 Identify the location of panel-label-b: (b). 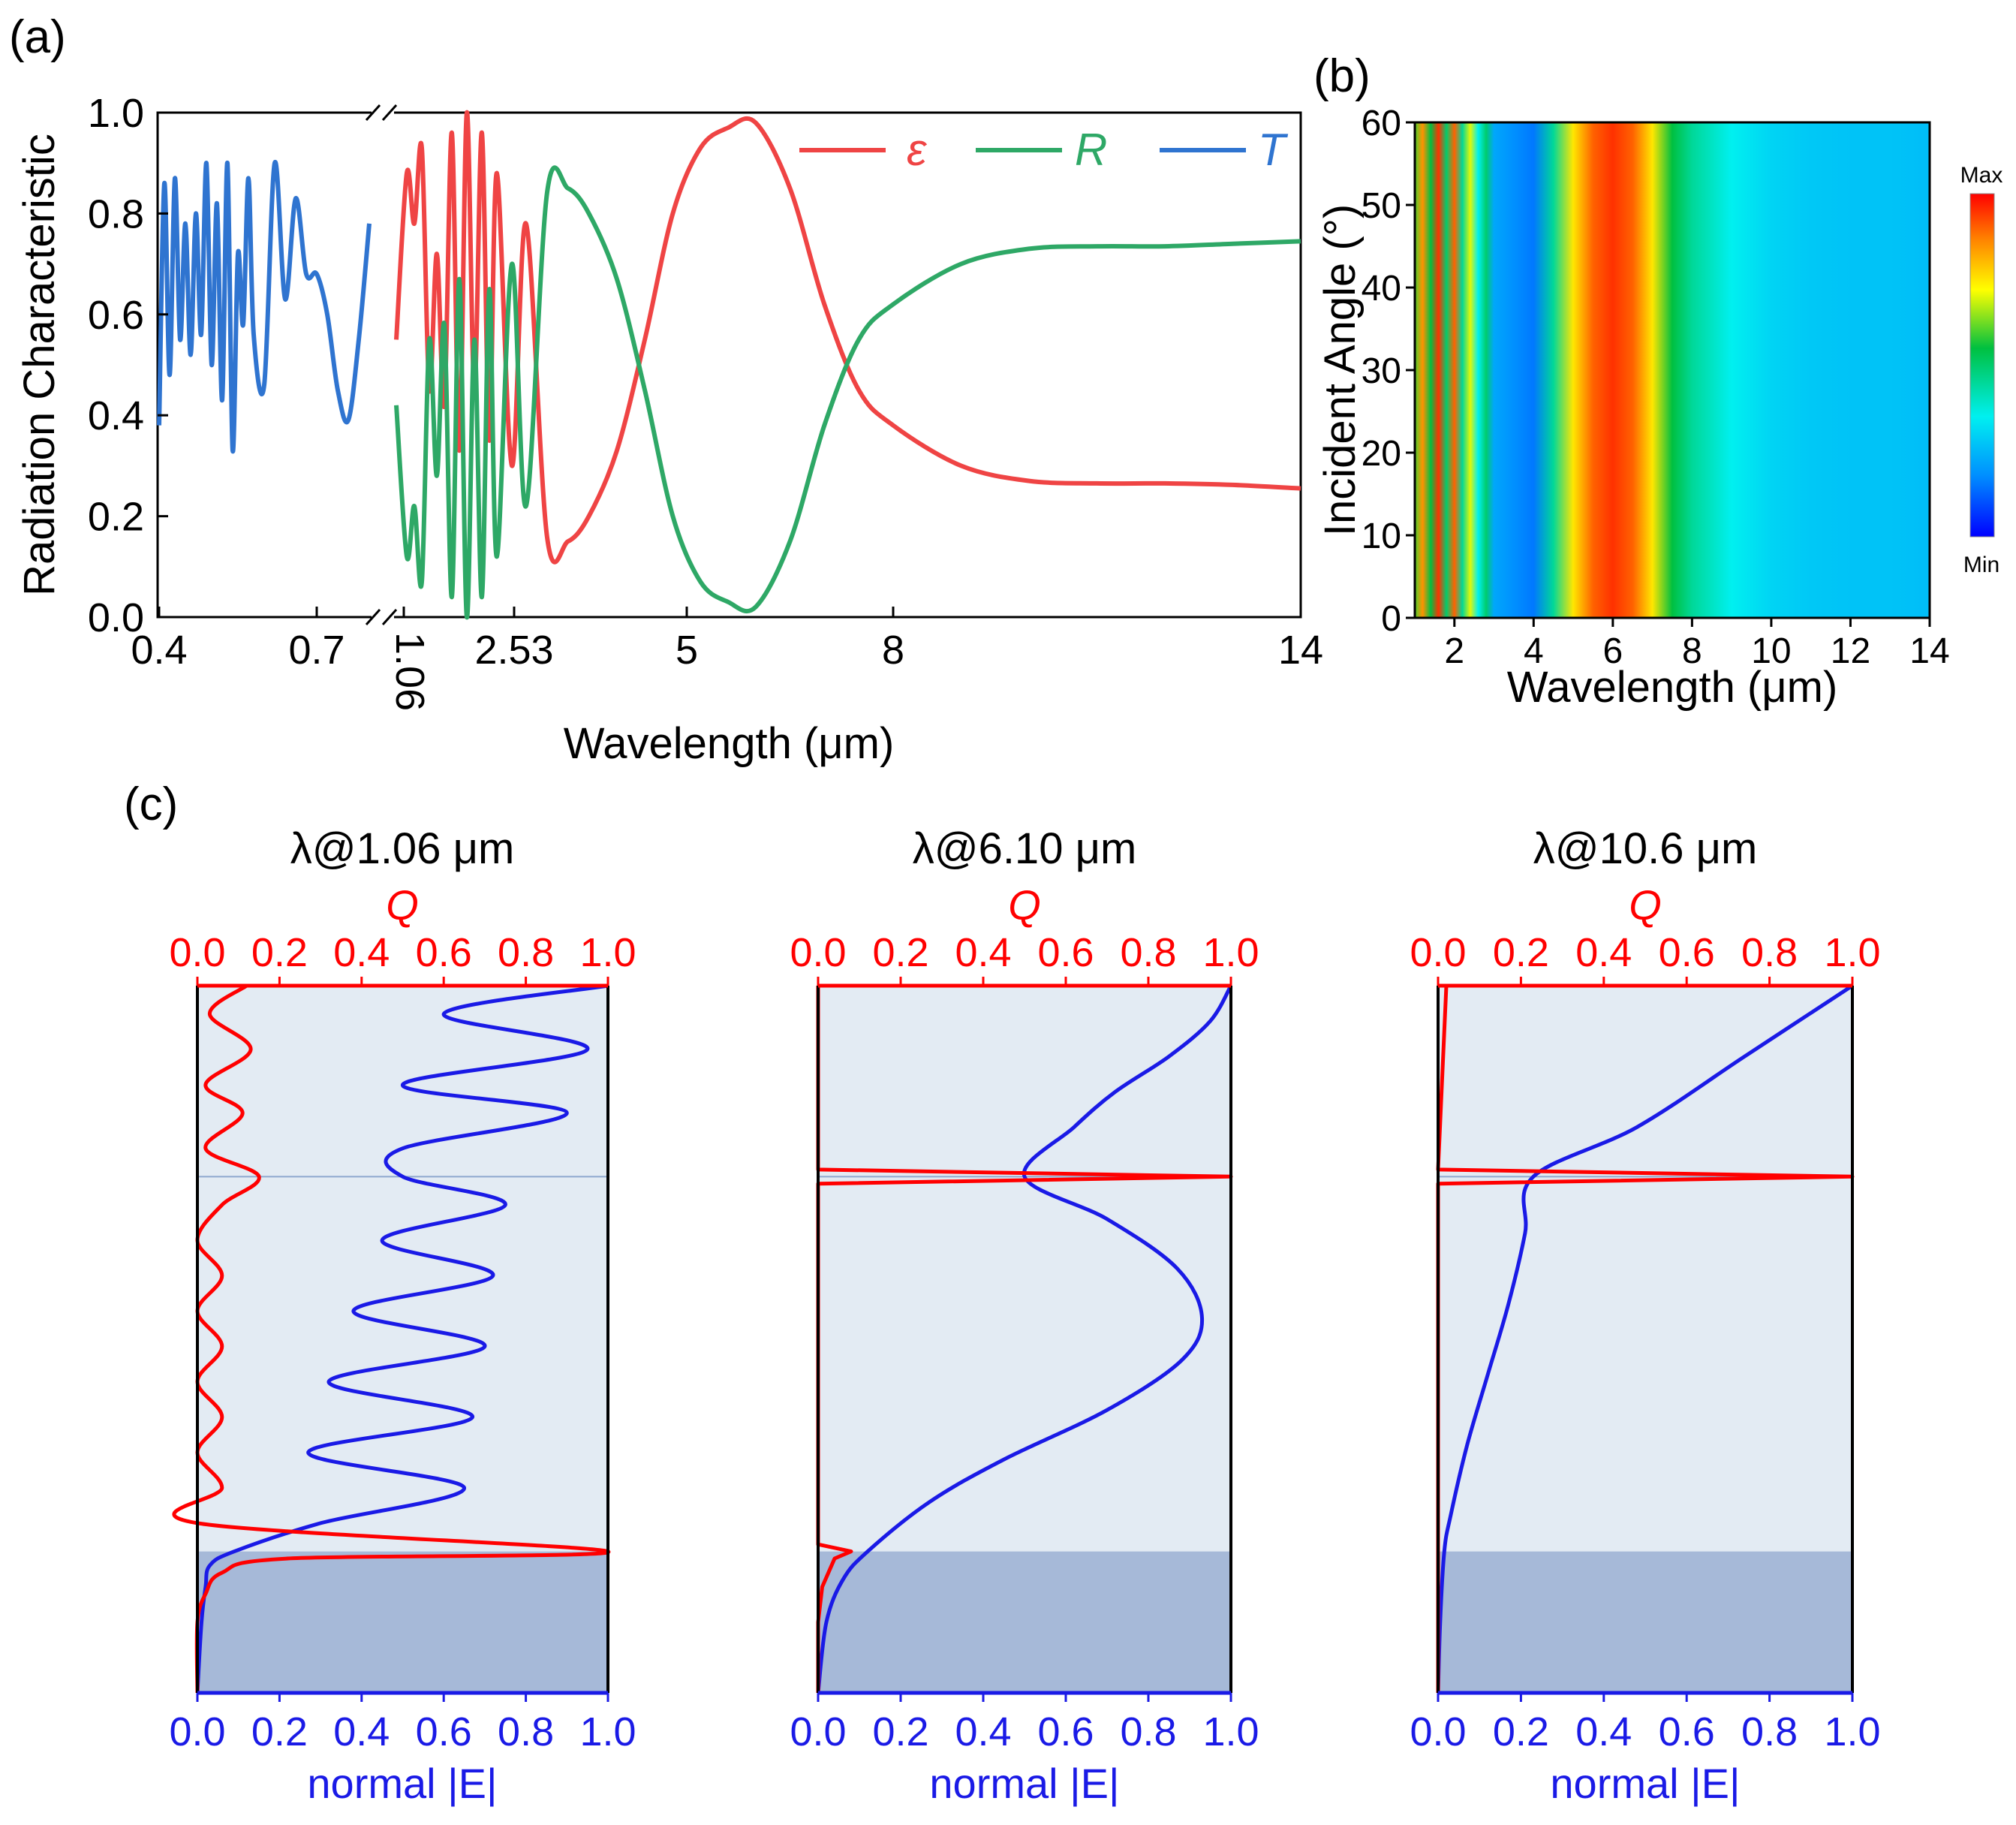
(1342, 76).